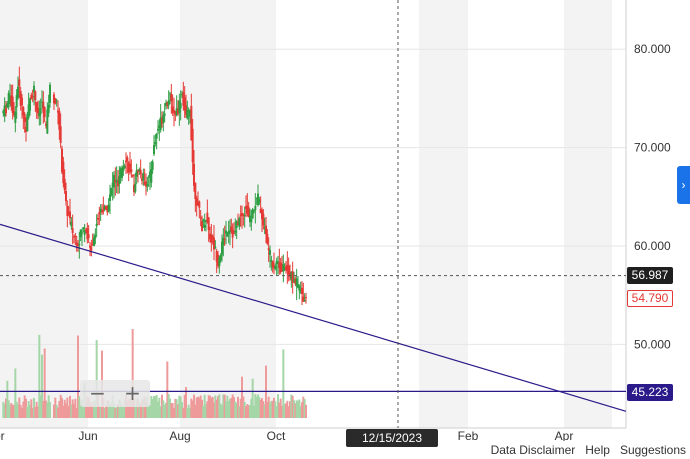 This screenshot has height=459, width=690. Describe the element at coordinates (533, 450) in the screenshot. I see `data-disclaimer-link: Data Disclaimer` at that location.